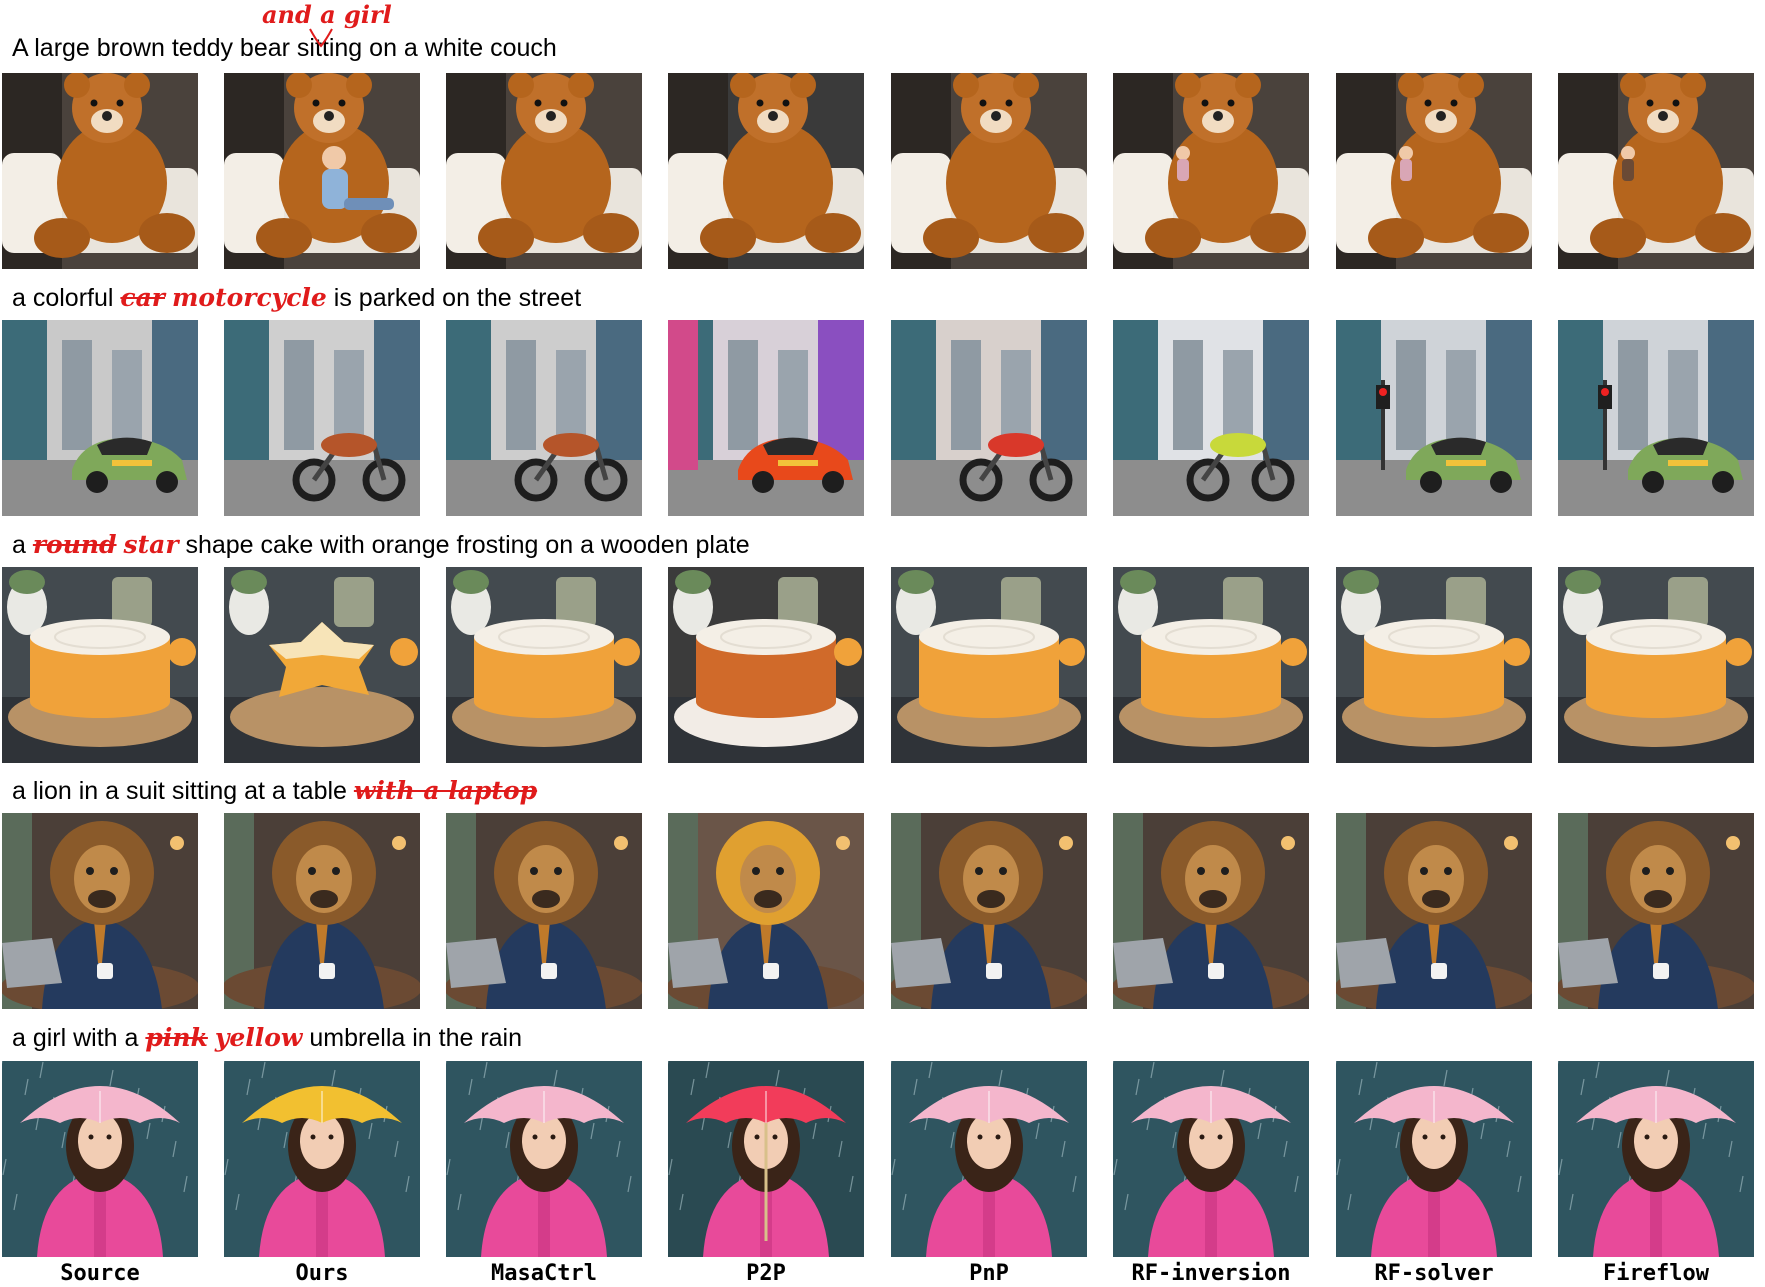 This screenshot has width=1765, height=1287. What do you see at coordinates (544, 1273) in the screenshot?
I see `column-label-masactrl: MasaCtrl` at bounding box center [544, 1273].